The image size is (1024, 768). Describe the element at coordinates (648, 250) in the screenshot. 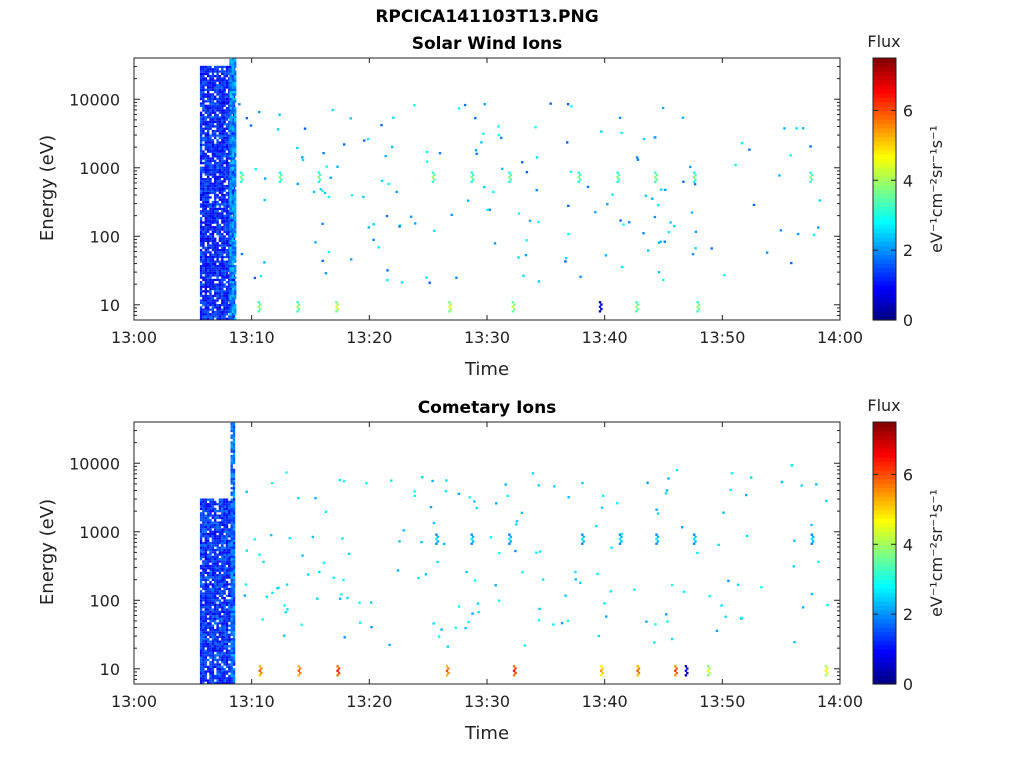

I see `heatmap-cell-1927` at that location.